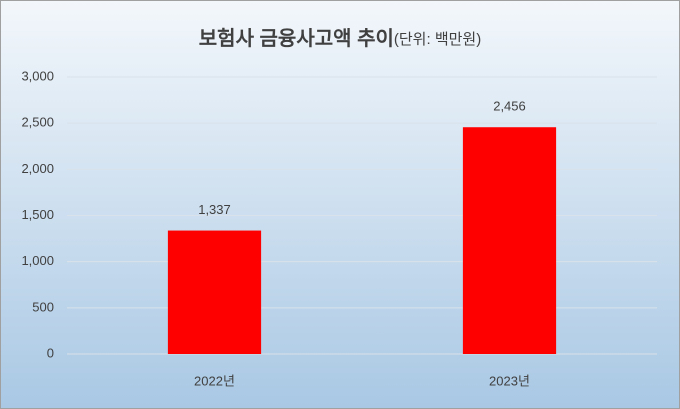 This screenshot has width=680, height=409. What do you see at coordinates (437, 39) in the screenshot?
I see `chart-subtitle: (단위: 백만원)` at bounding box center [437, 39].